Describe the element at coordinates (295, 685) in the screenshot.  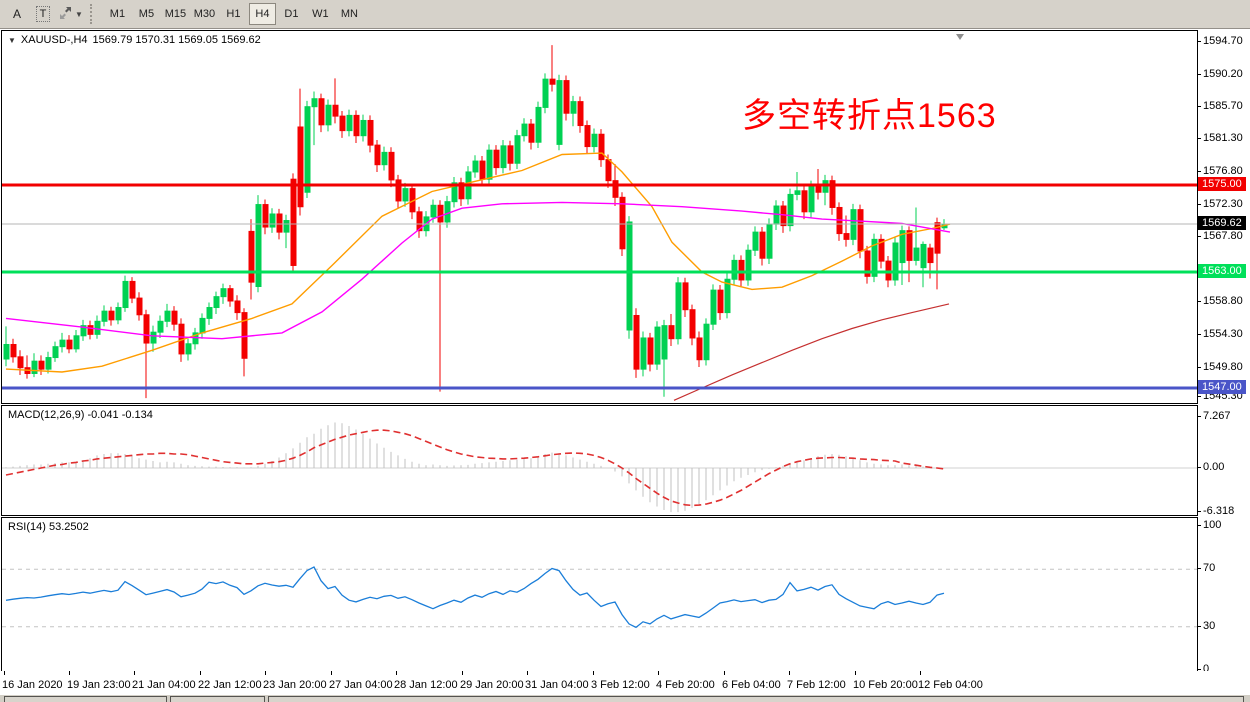
I see `time-axis-label: 23 Jan 20:00` at that location.